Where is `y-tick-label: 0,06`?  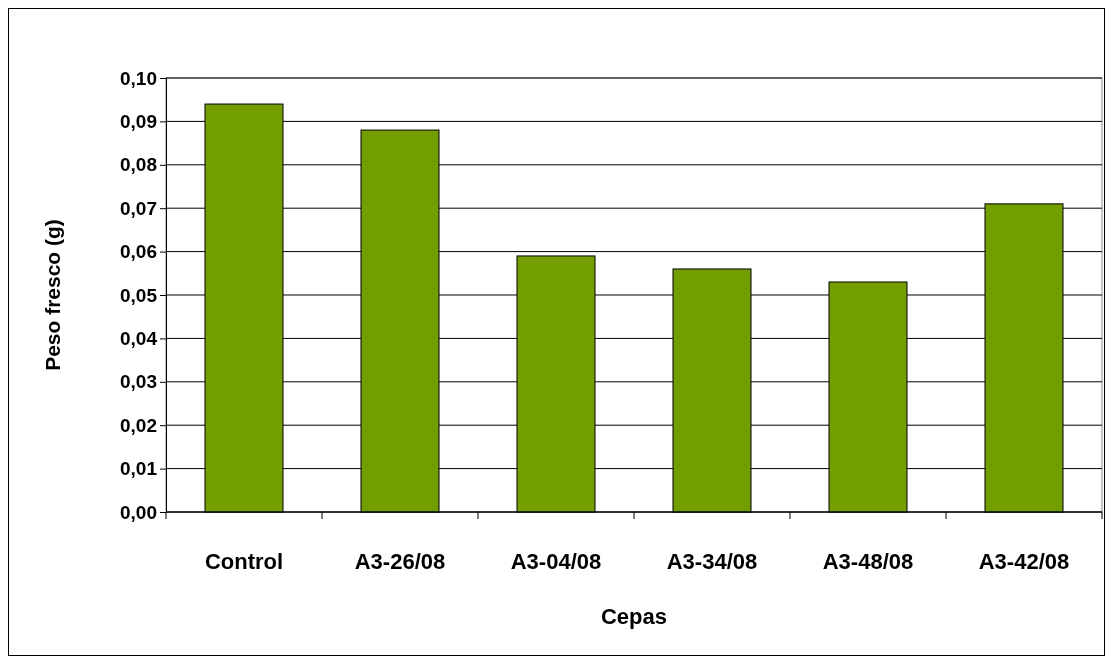
y-tick-label: 0,06 is located at coordinates (138, 252).